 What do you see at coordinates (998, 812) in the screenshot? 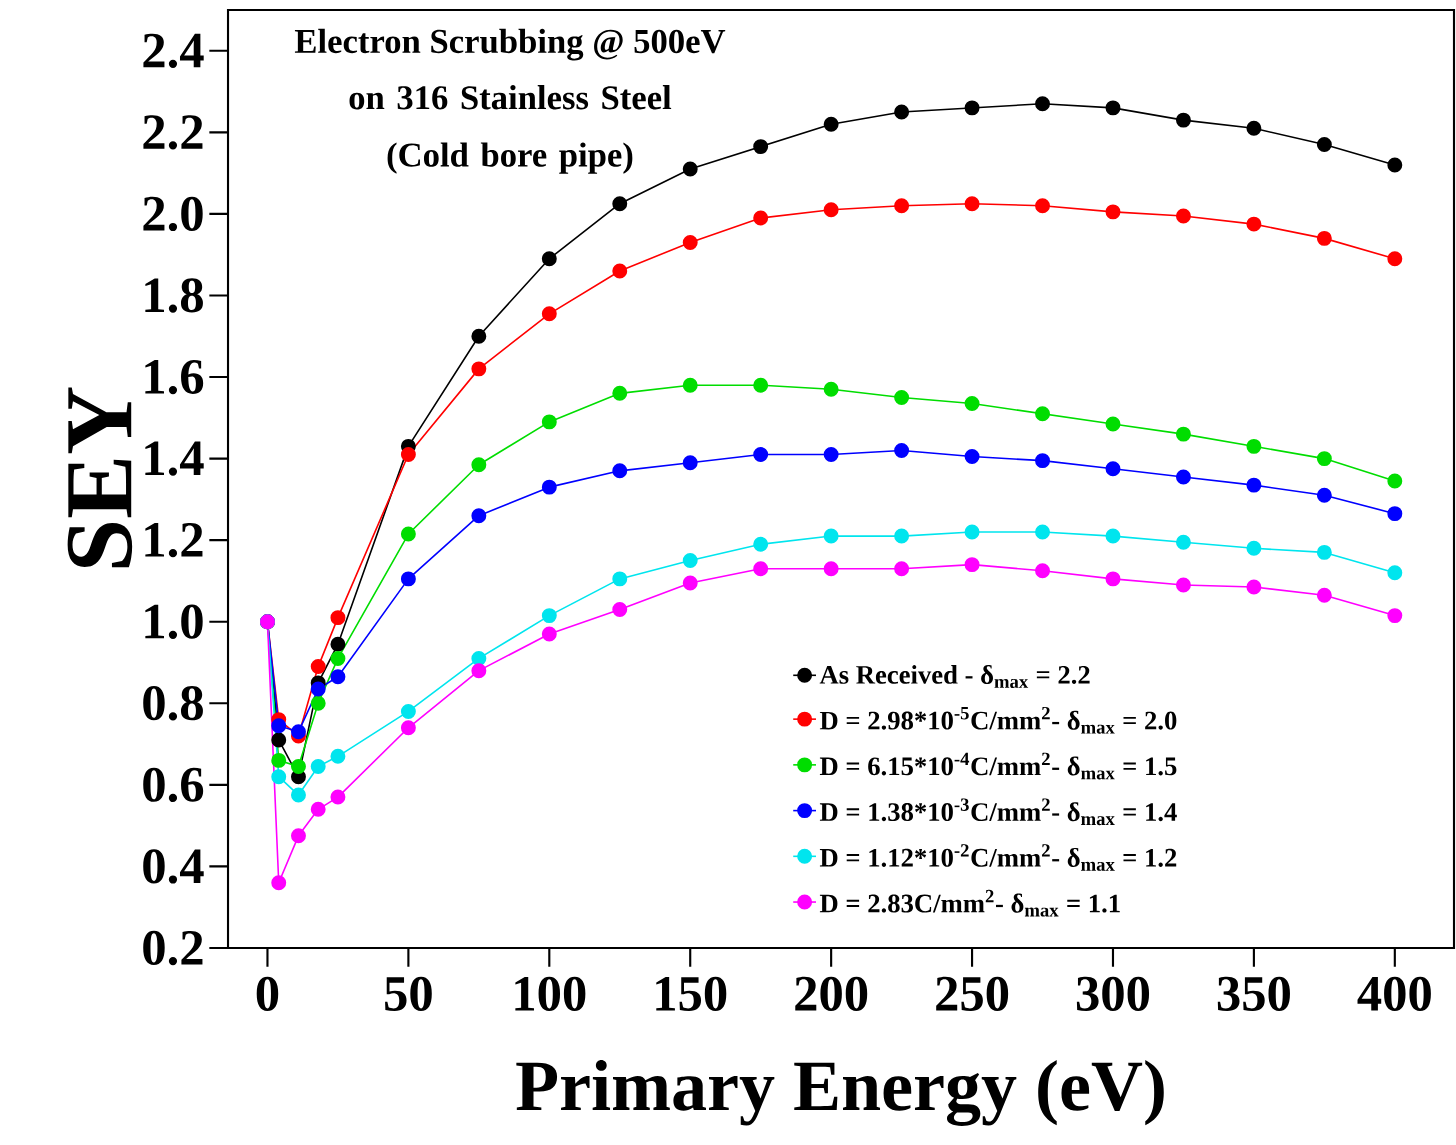
I see `legend-label: D = 1.38*10$^{-3}$C/mm$^{2}$- δ$_{max}$ = 1.4` at bounding box center [998, 812].